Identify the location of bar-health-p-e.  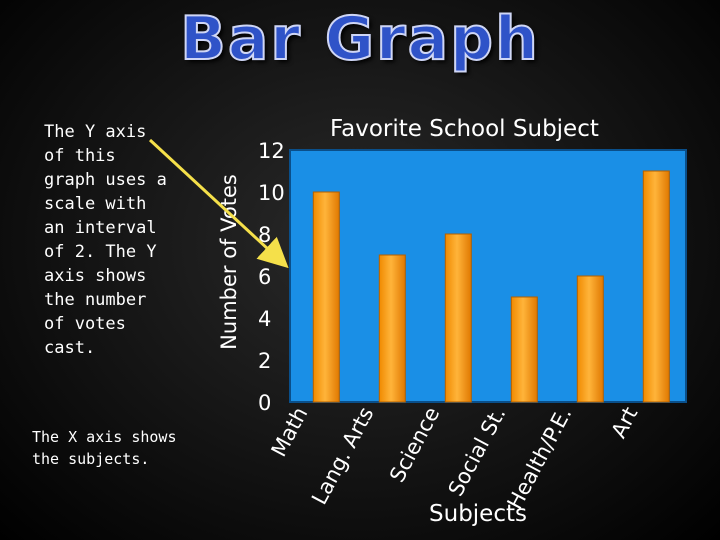
(590, 339).